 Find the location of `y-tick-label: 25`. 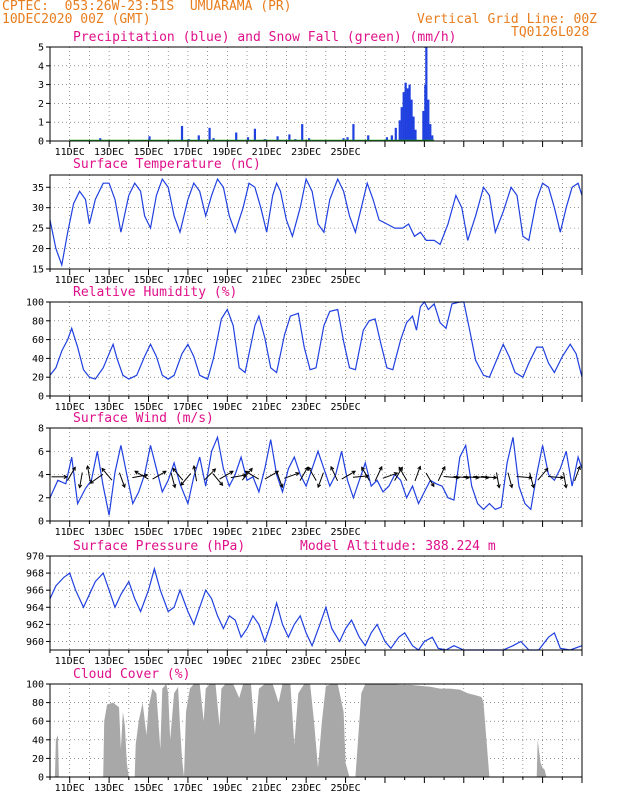

y-tick-label: 25 is located at coordinates (38, 229).